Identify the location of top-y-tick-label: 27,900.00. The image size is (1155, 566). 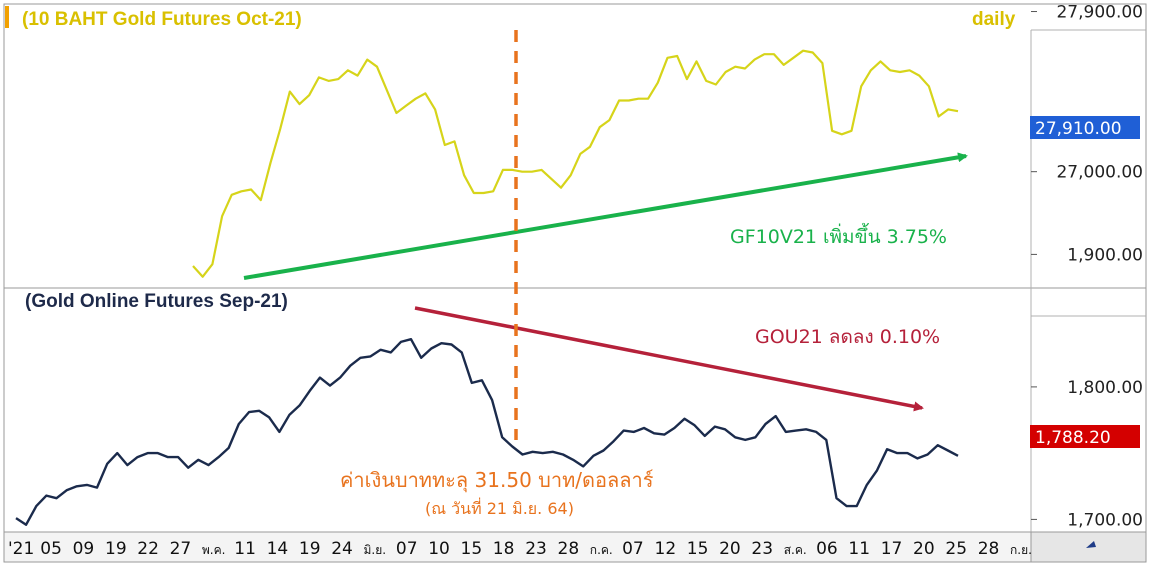
(1099, 13).